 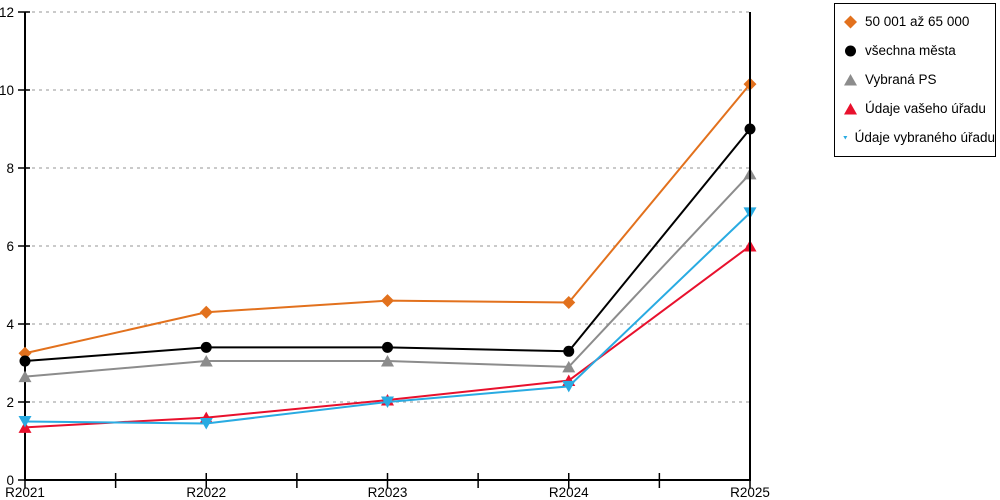 I want to click on legend-item: všechna města, so click(x=915, y=50).